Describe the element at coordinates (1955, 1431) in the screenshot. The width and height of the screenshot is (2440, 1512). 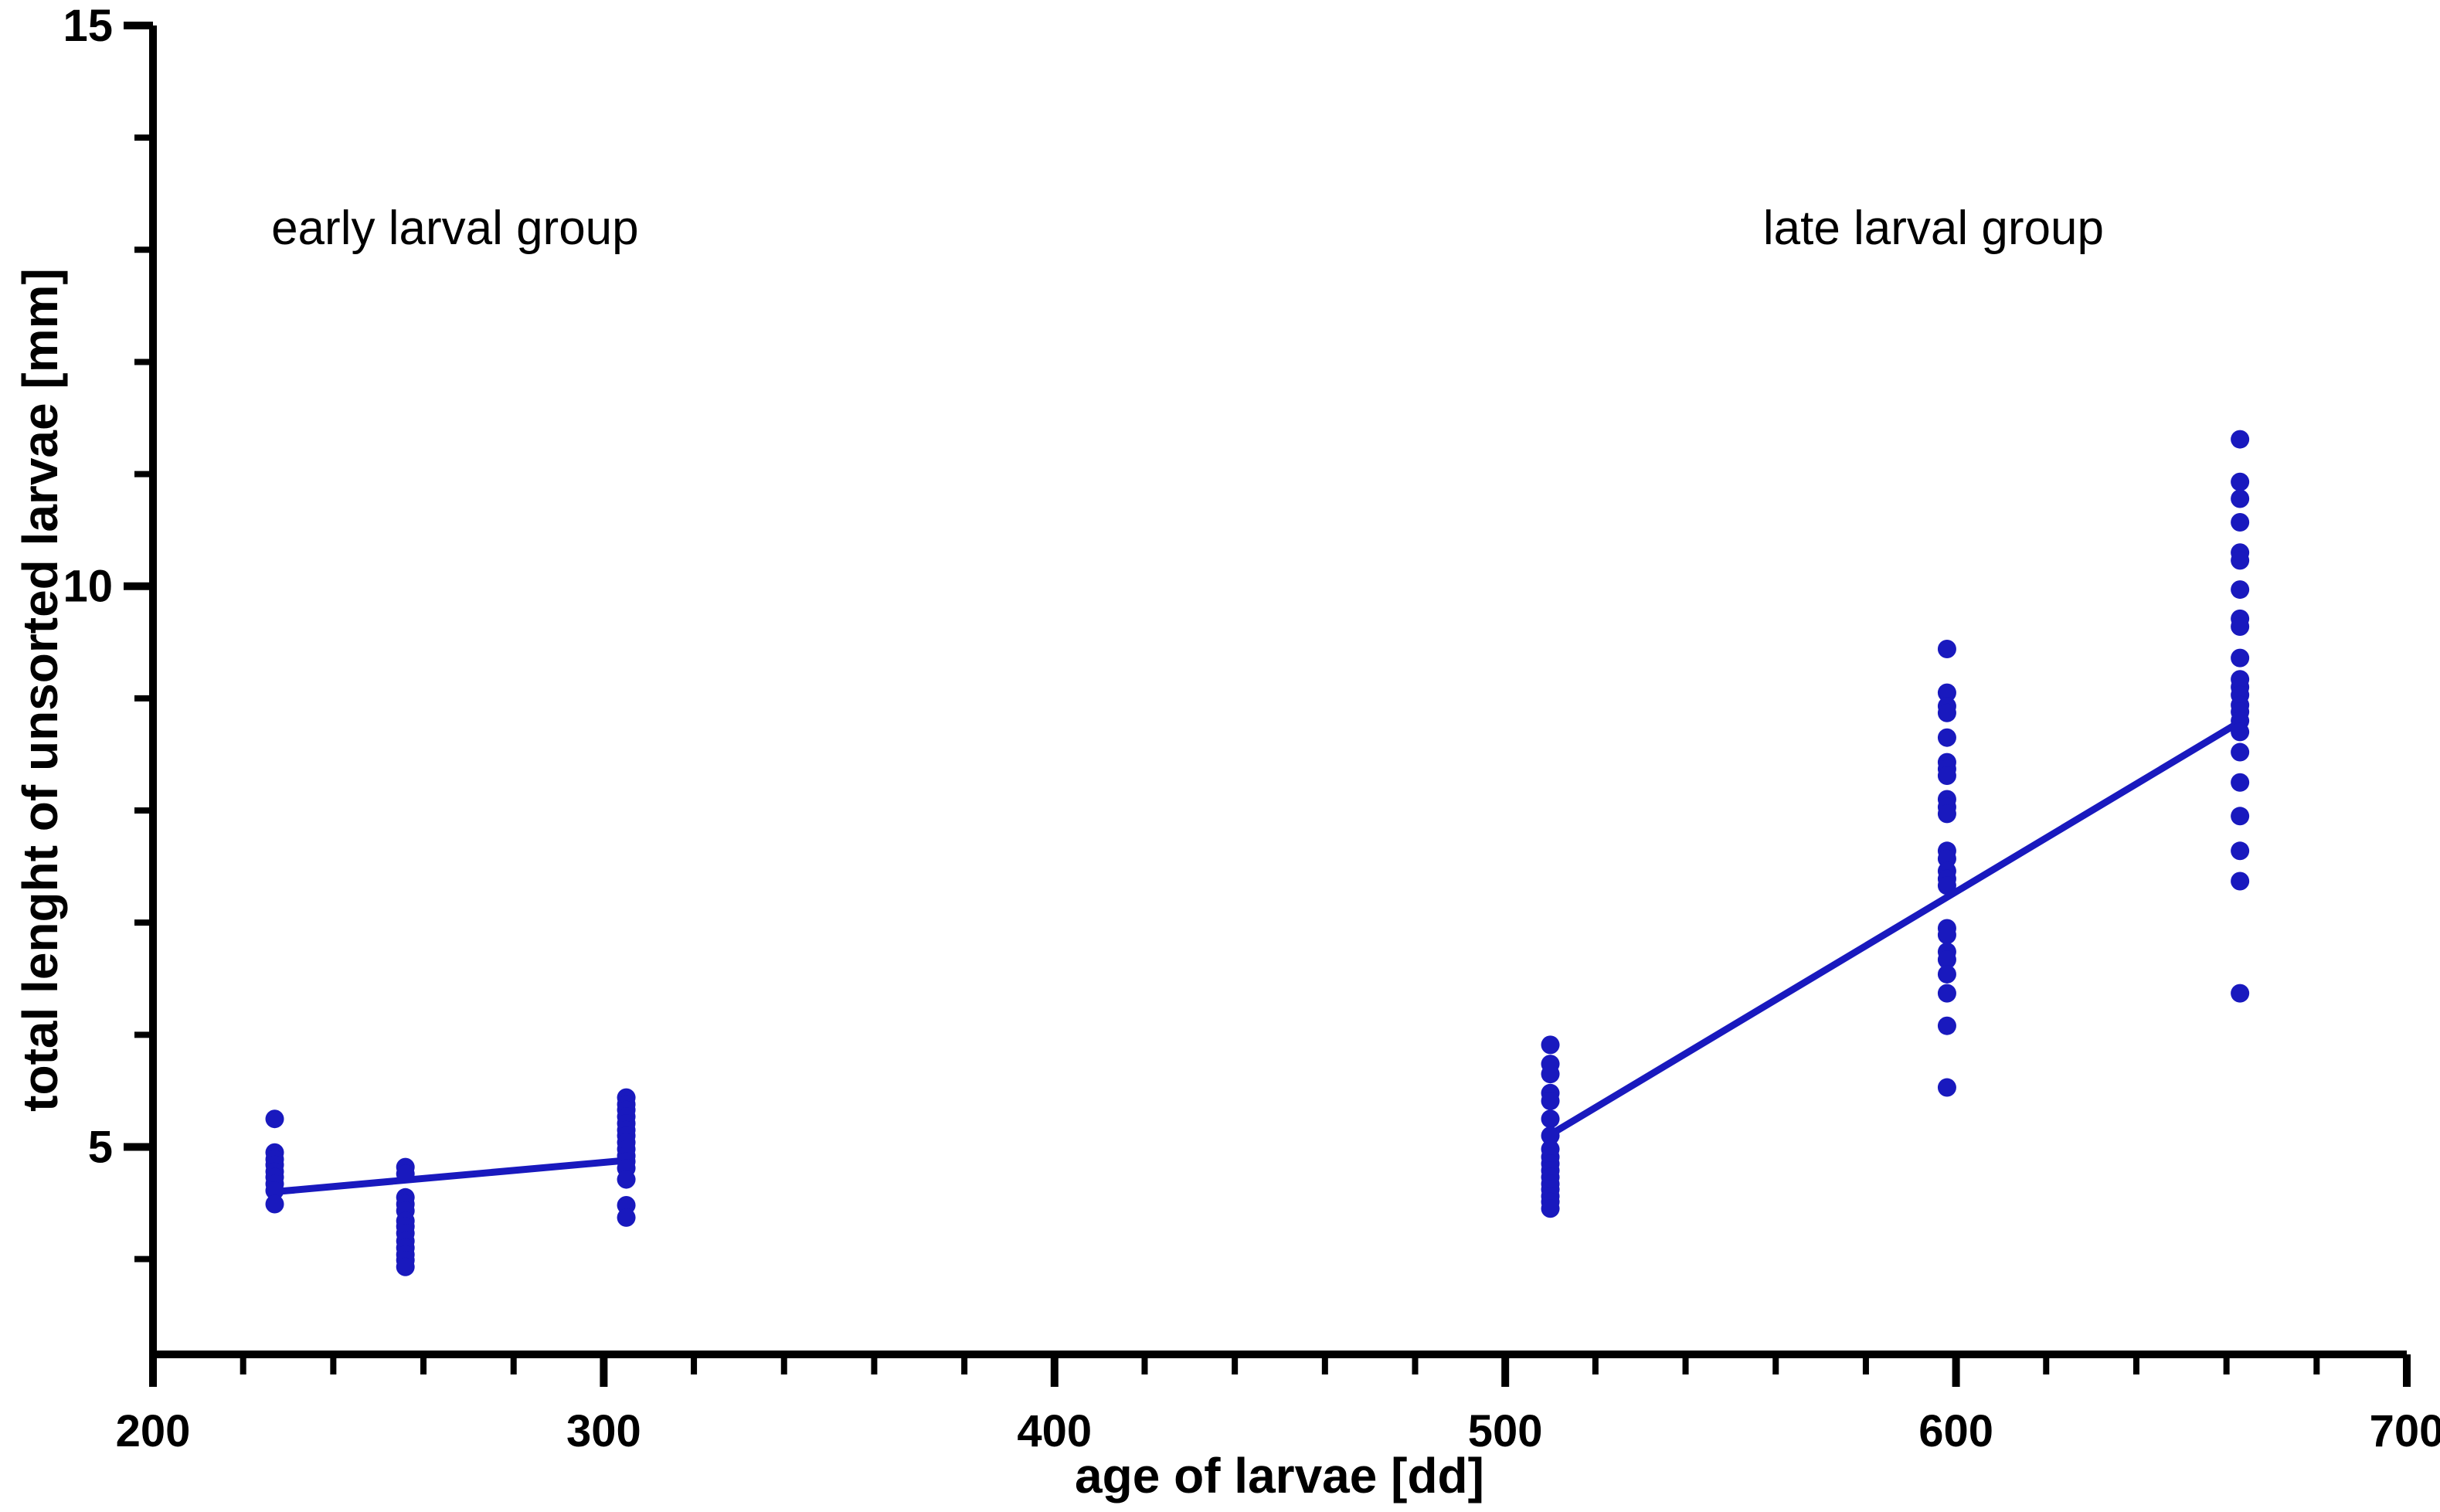
I see `x-axis-tick-label: 600` at that location.